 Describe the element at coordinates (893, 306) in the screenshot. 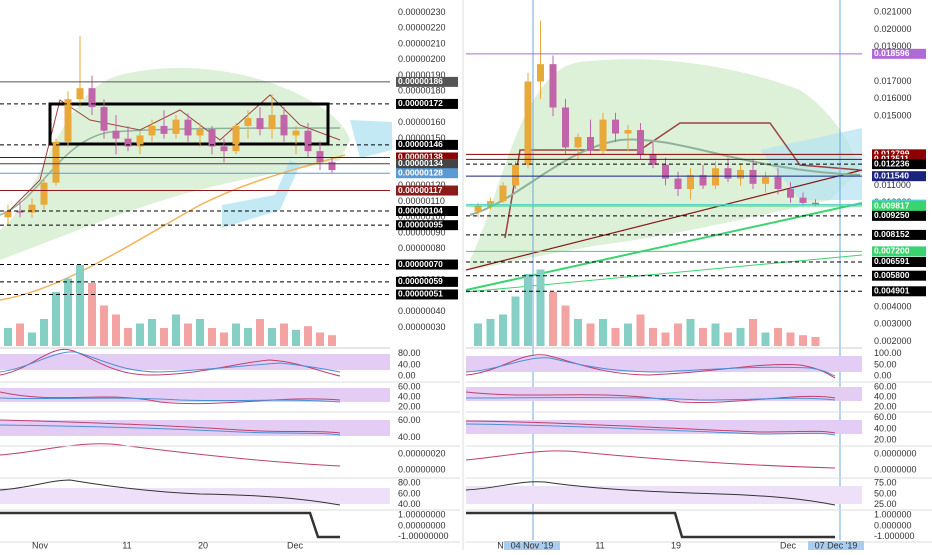

I see `price-axis-label: 0.004000` at that location.